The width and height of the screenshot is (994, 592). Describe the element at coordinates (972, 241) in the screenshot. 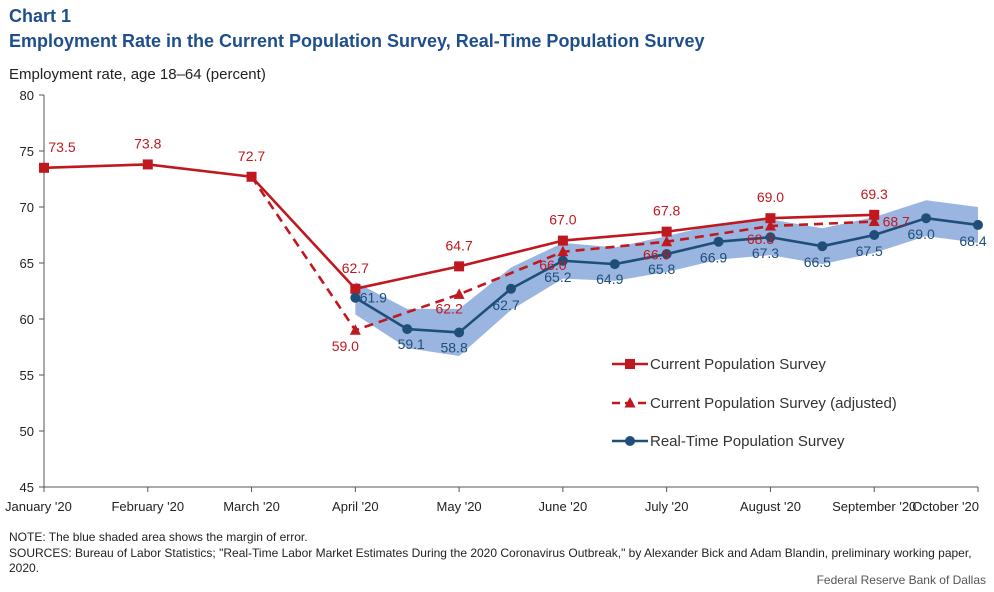

I see `rps-data-label: 68.4` at that location.